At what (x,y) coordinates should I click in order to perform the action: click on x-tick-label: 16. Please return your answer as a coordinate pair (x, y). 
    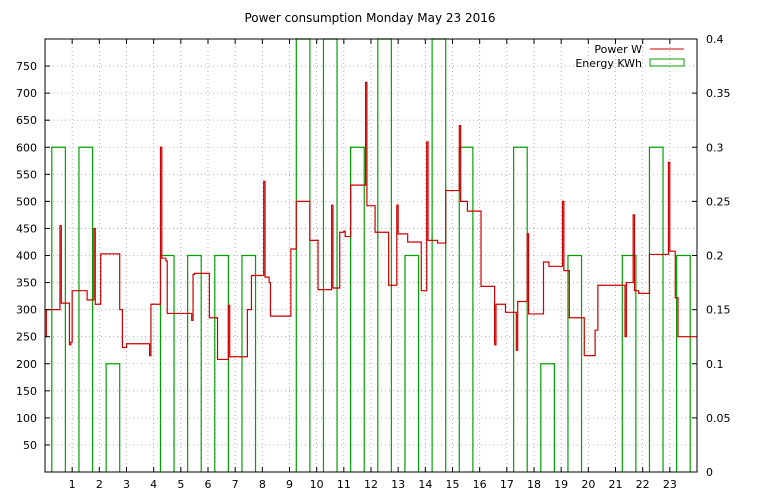
    Looking at the image, I should click on (480, 484).